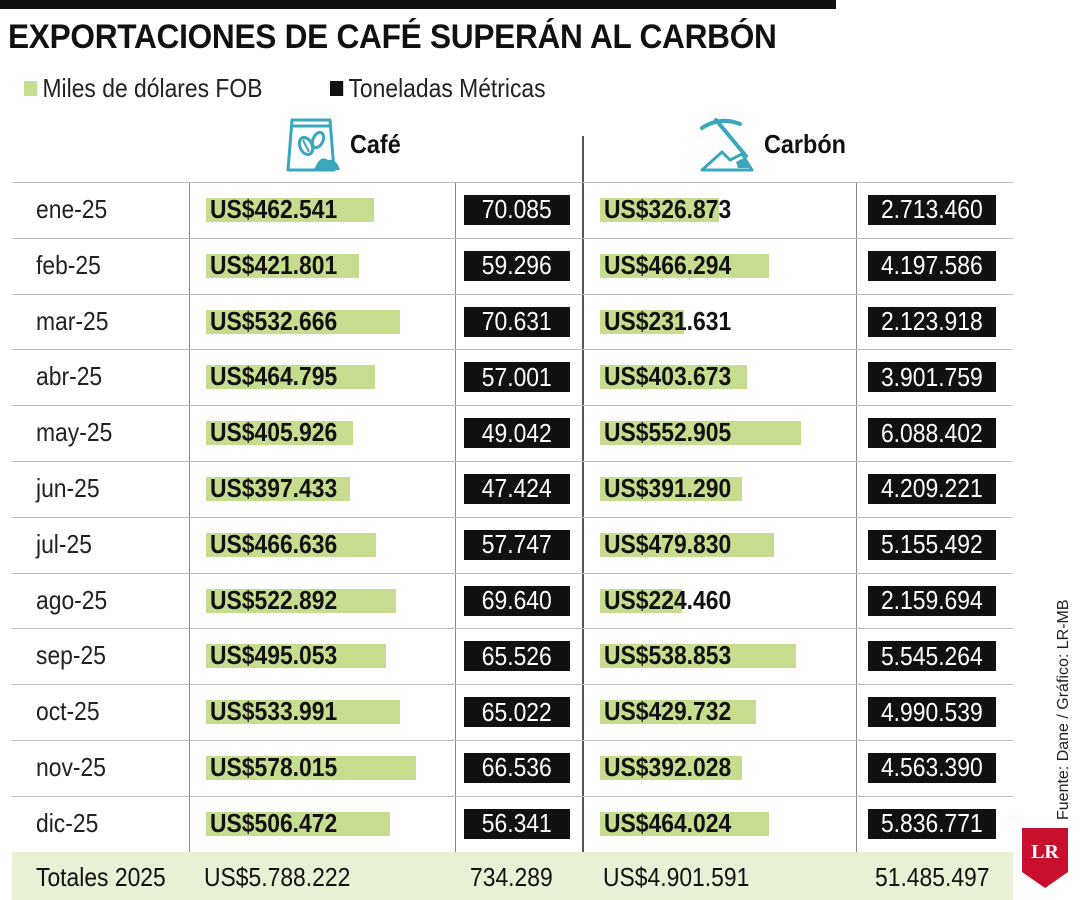 This screenshot has width=1080, height=900. Describe the element at coordinates (274, 208) in the screenshot. I see `cafe-usd-value: US$462.541` at that location.